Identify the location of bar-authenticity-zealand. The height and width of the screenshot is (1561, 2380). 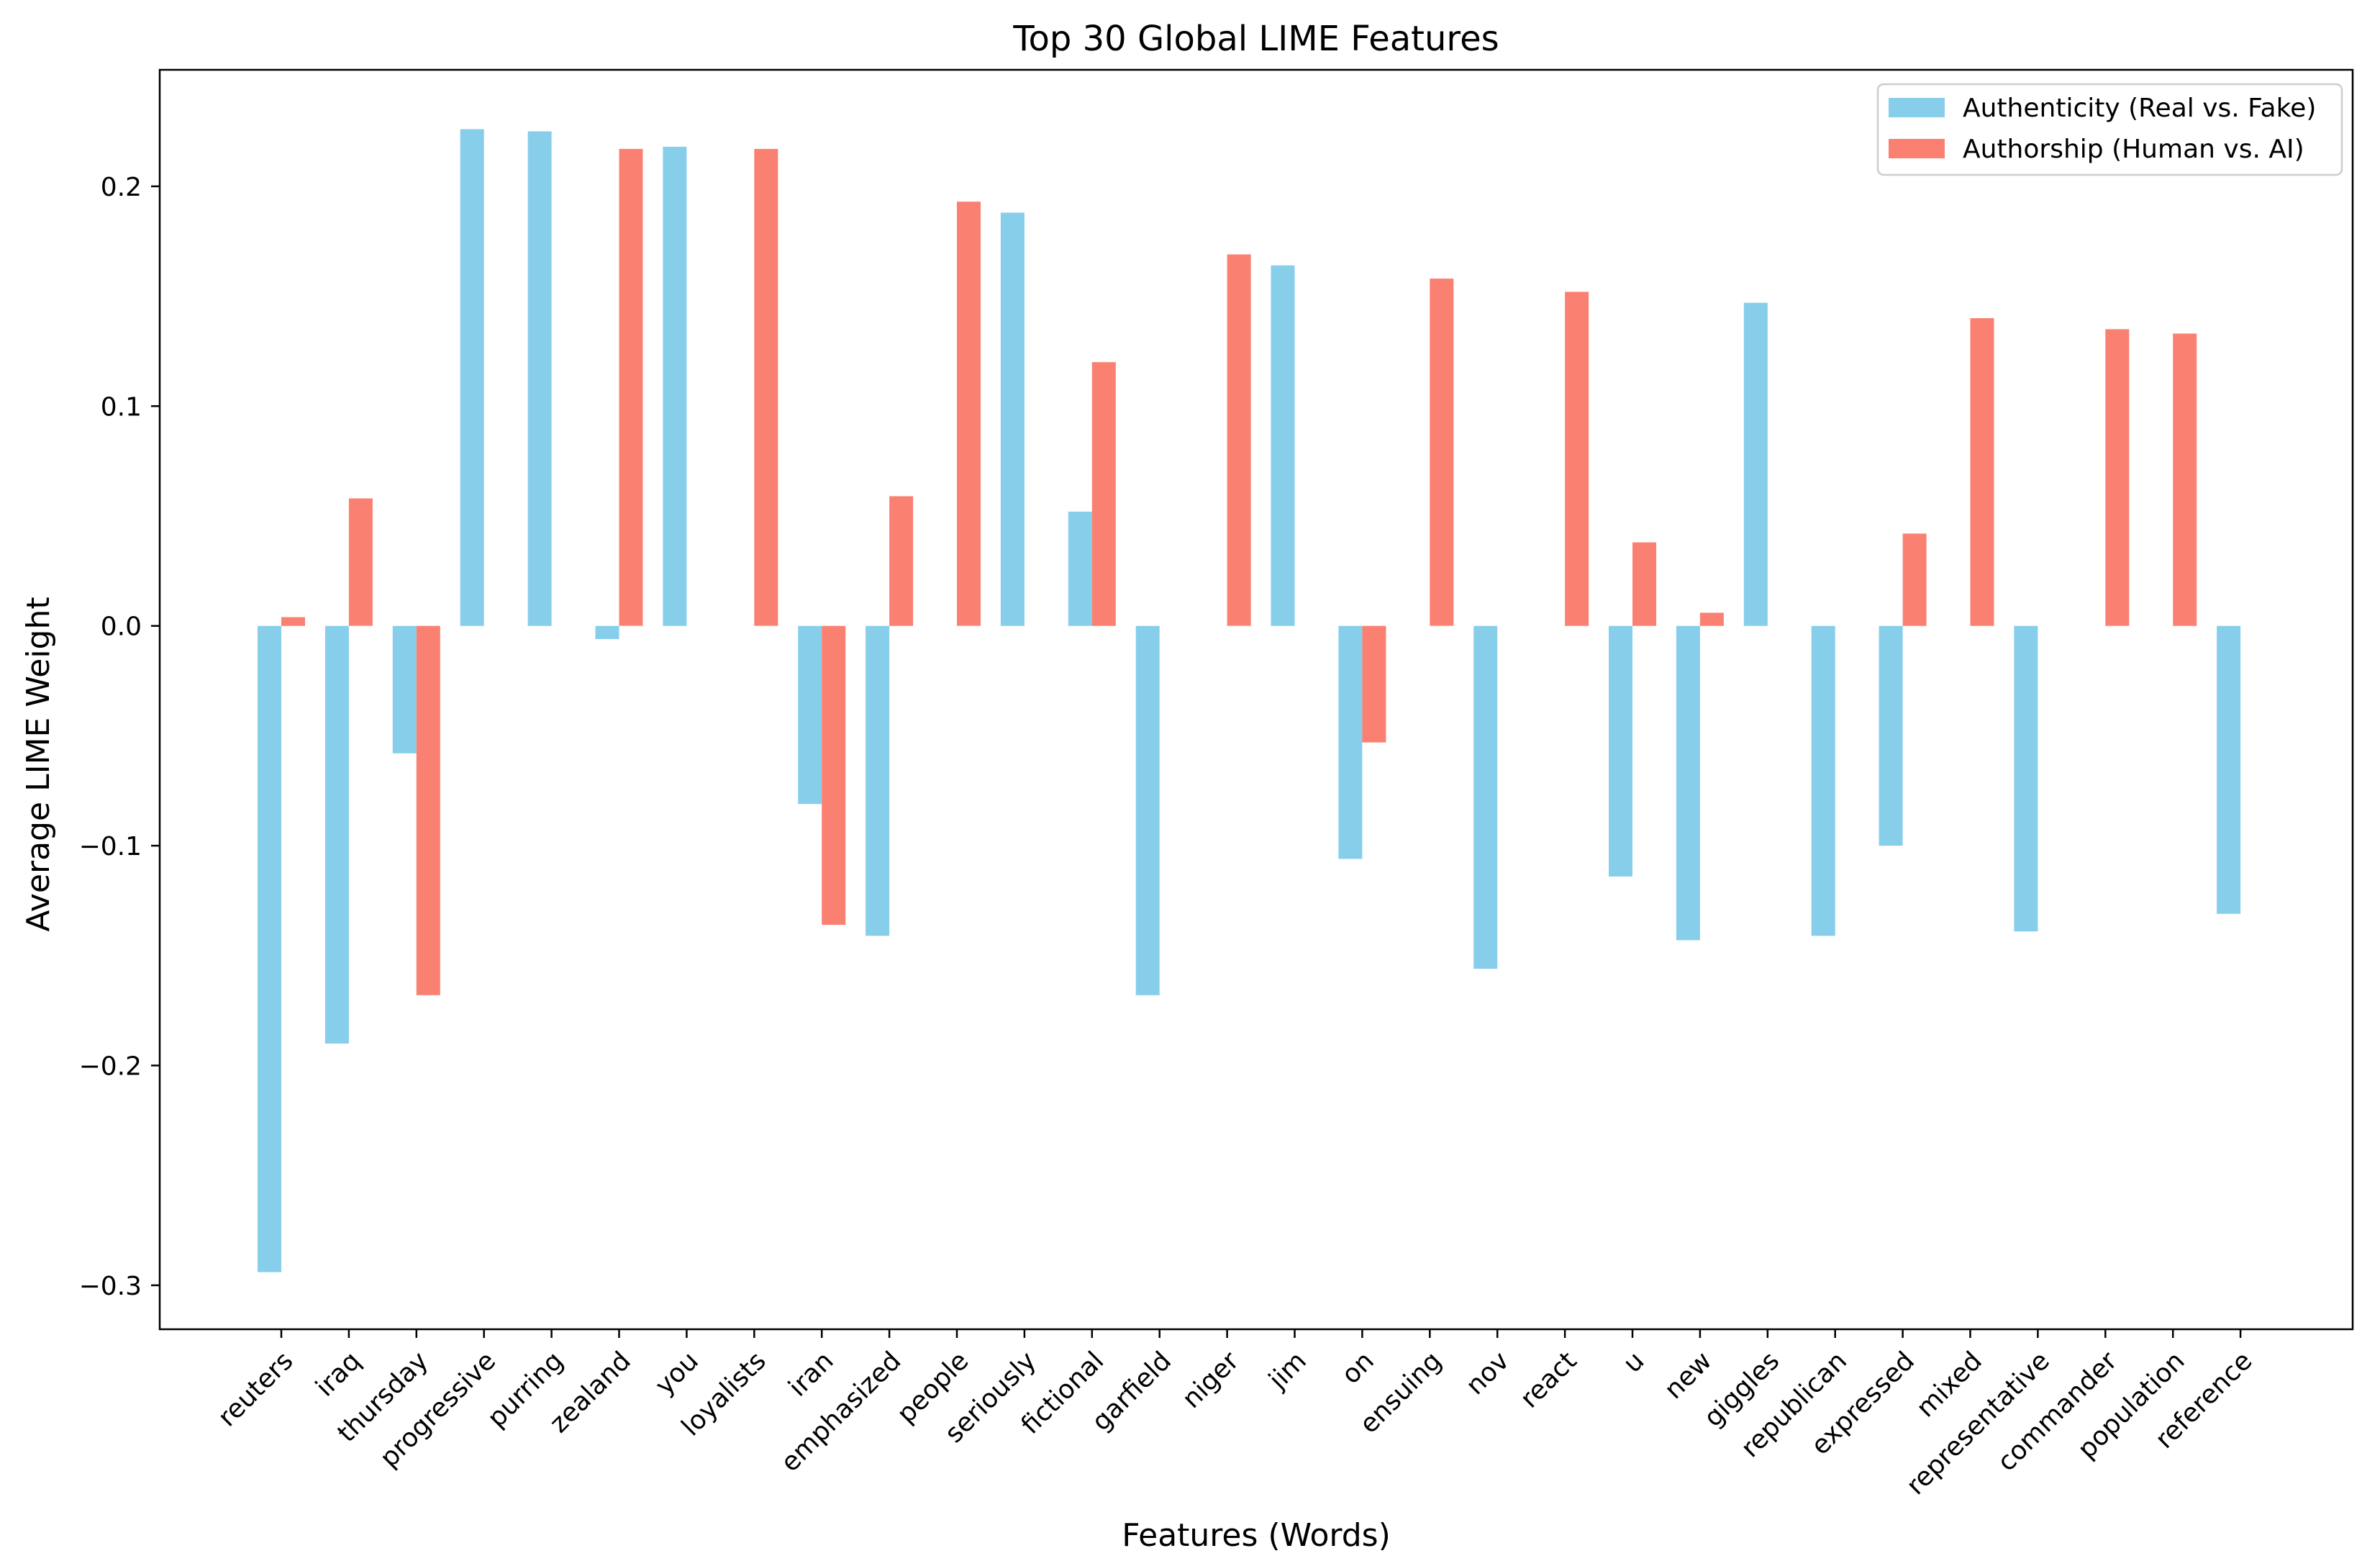
(607, 632).